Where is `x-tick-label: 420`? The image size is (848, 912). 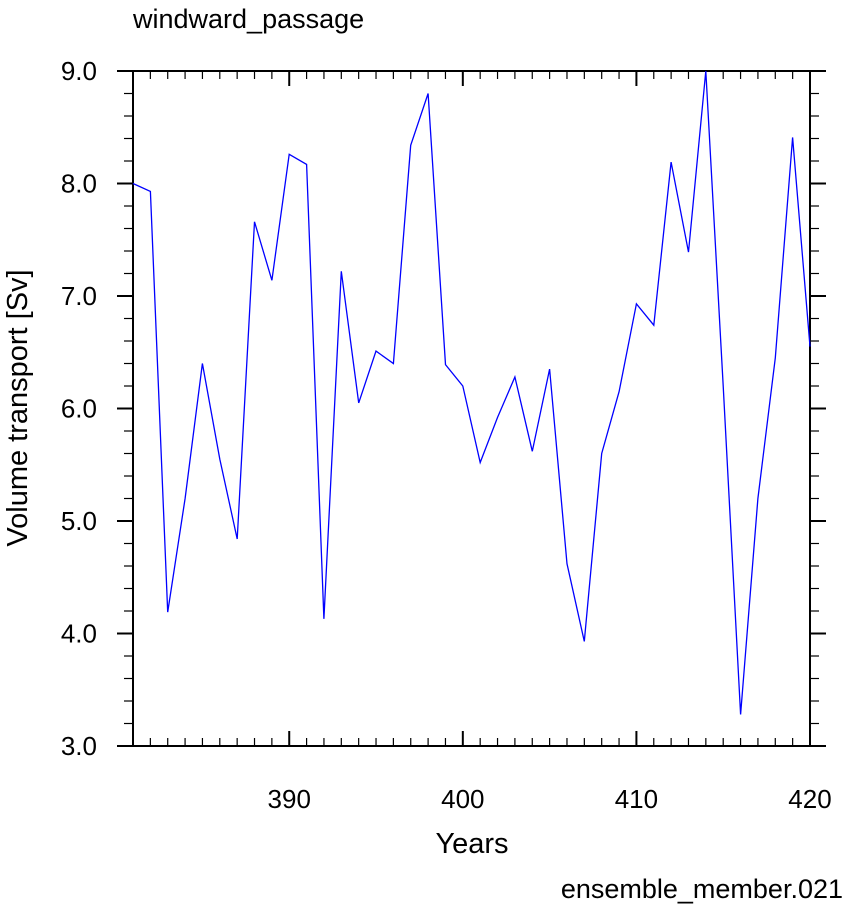 x-tick-label: 420 is located at coordinates (809, 799).